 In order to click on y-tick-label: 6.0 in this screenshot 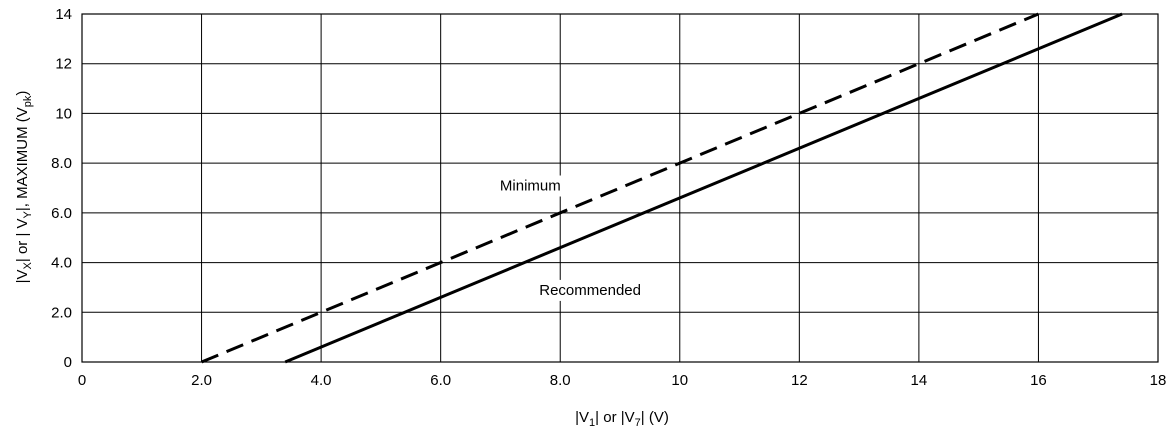, I will do `click(61, 213)`.